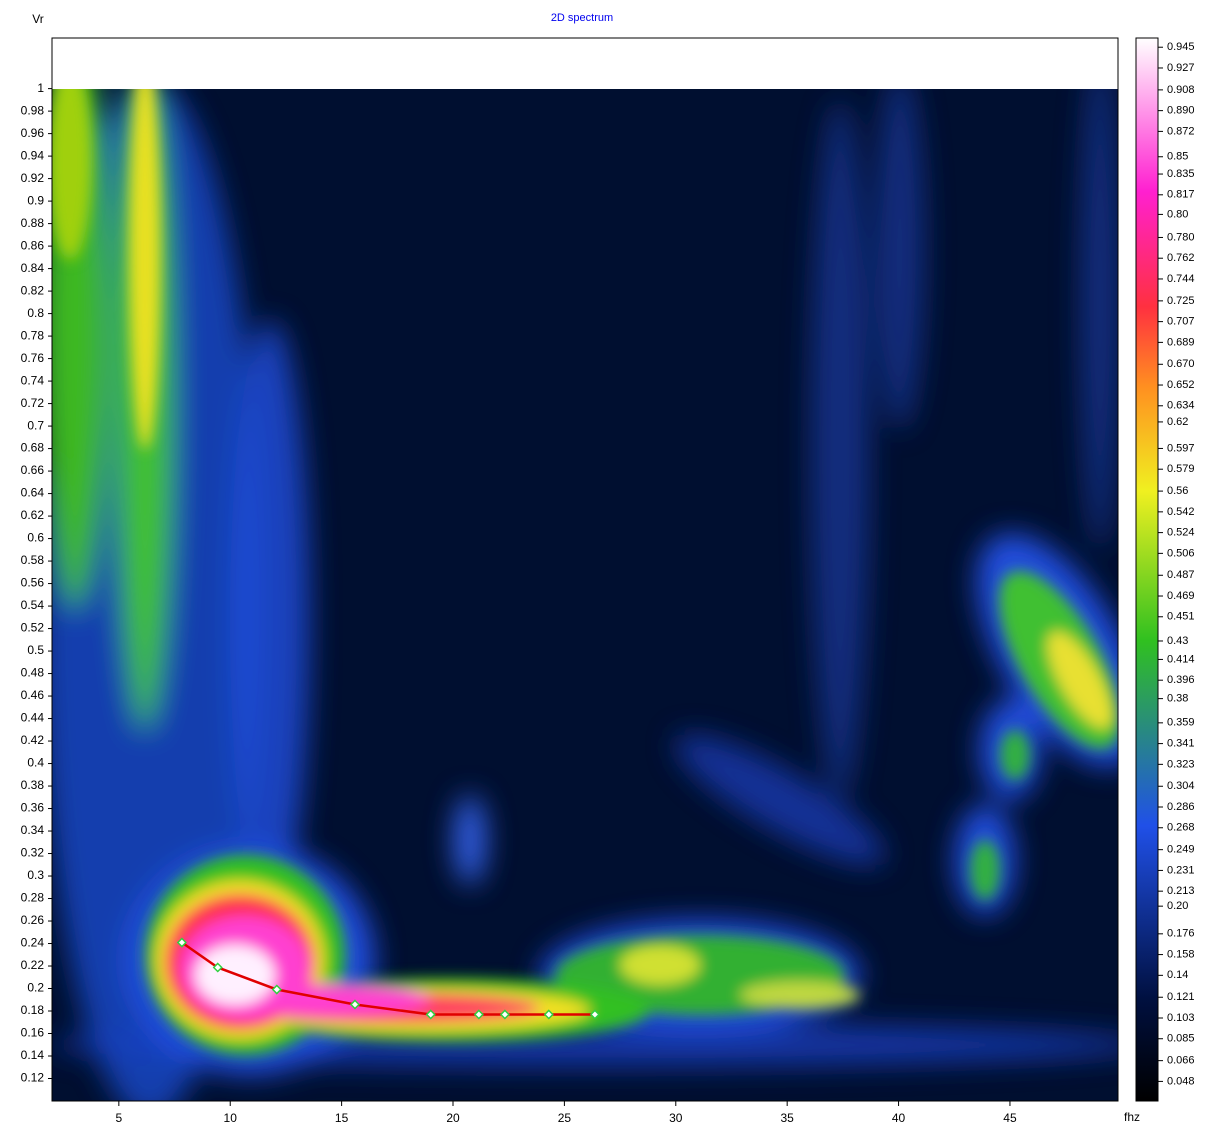 The image size is (1208, 1131). Describe the element at coordinates (676, 1118) in the screenshot. I see `x-tick-label: 30` at that location.